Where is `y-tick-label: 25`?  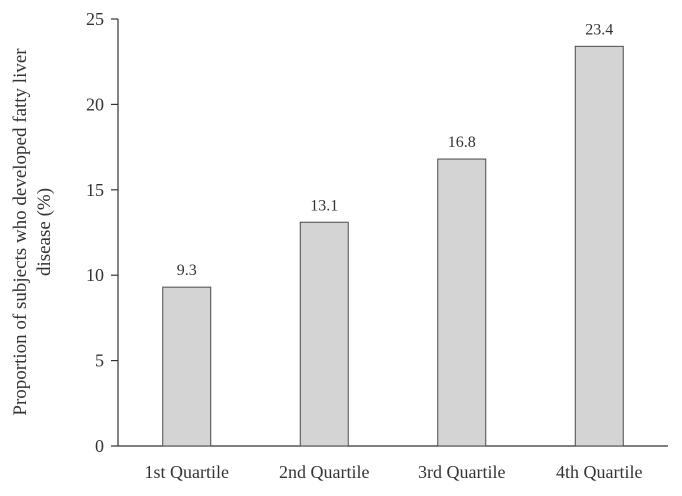 y-tick-label: 25 is located at coordinates (95, 19).